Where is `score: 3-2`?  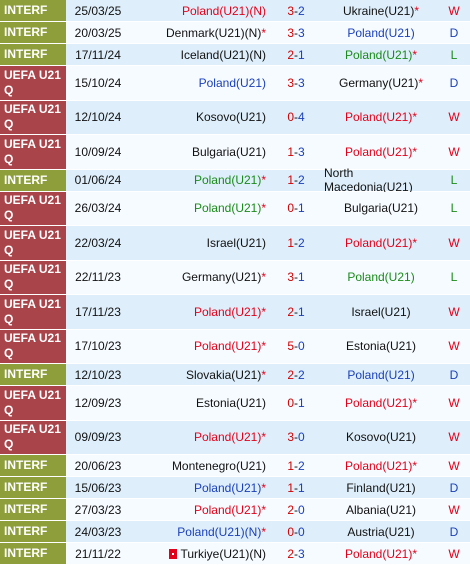 score: 3-2 is located at coordinates (296, 10).